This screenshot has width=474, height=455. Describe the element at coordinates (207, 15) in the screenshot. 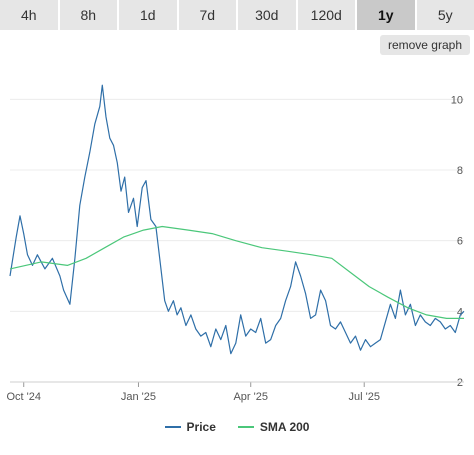

I see `tab-7d: 7d` at that location.